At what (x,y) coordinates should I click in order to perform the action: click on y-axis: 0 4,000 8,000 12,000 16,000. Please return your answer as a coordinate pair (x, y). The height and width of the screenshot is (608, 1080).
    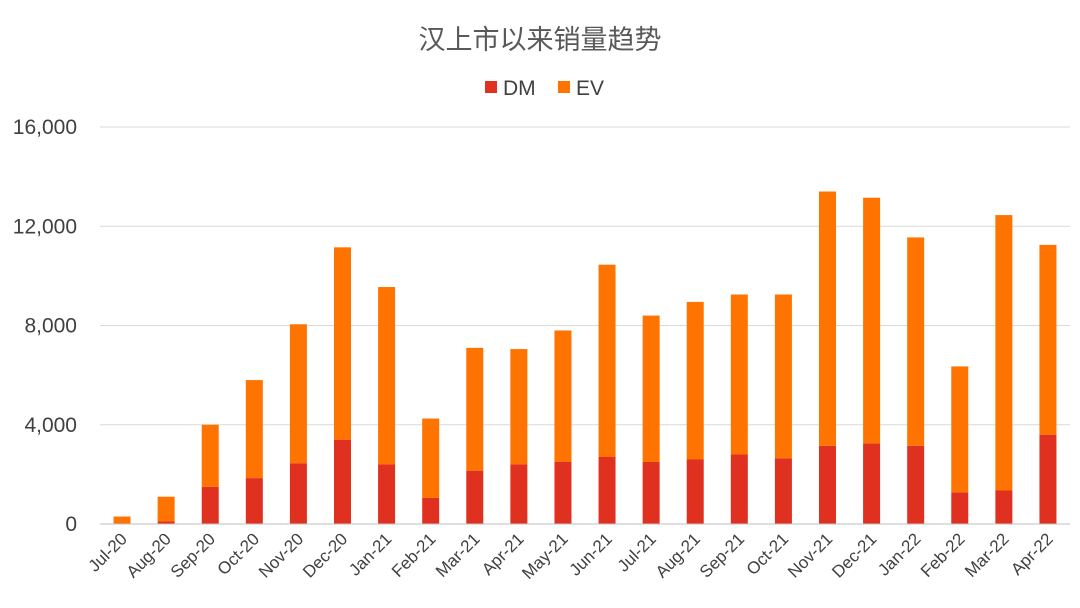
    Looking at the image, I should click on (45, 326).